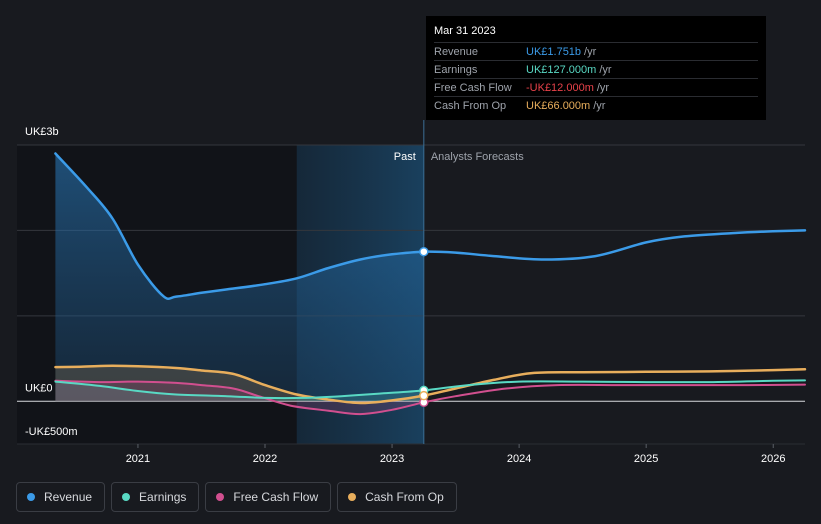 The height and width of the screenshot is (524, 821). What do you see at coordinates (554, 51) in the screenshot?
I see `tooltip-value: UK£1.751b` at bounding box center [554, 51].